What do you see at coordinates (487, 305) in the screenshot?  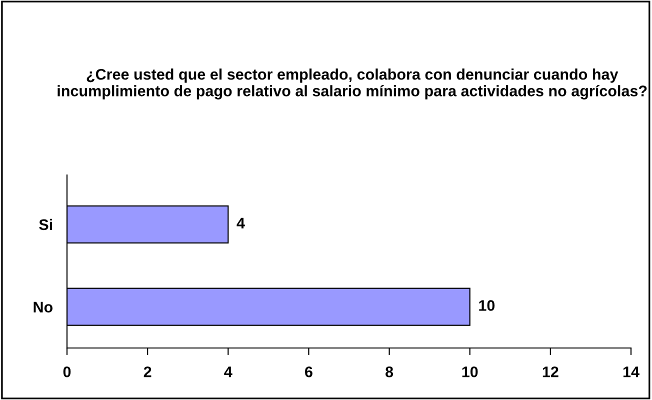 I see `data-label: 10` at bounding box center [487, 305].